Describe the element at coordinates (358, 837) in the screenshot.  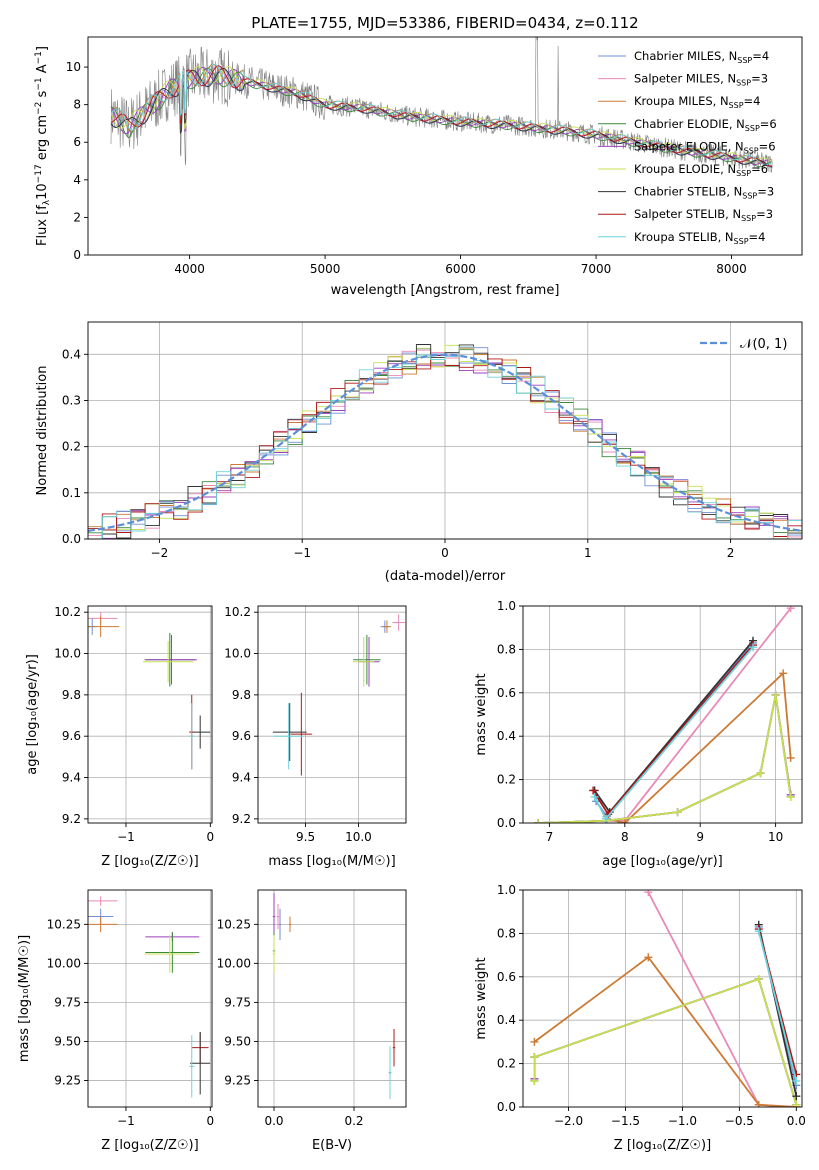
I see `x-tick-label: 10.0` at that location.